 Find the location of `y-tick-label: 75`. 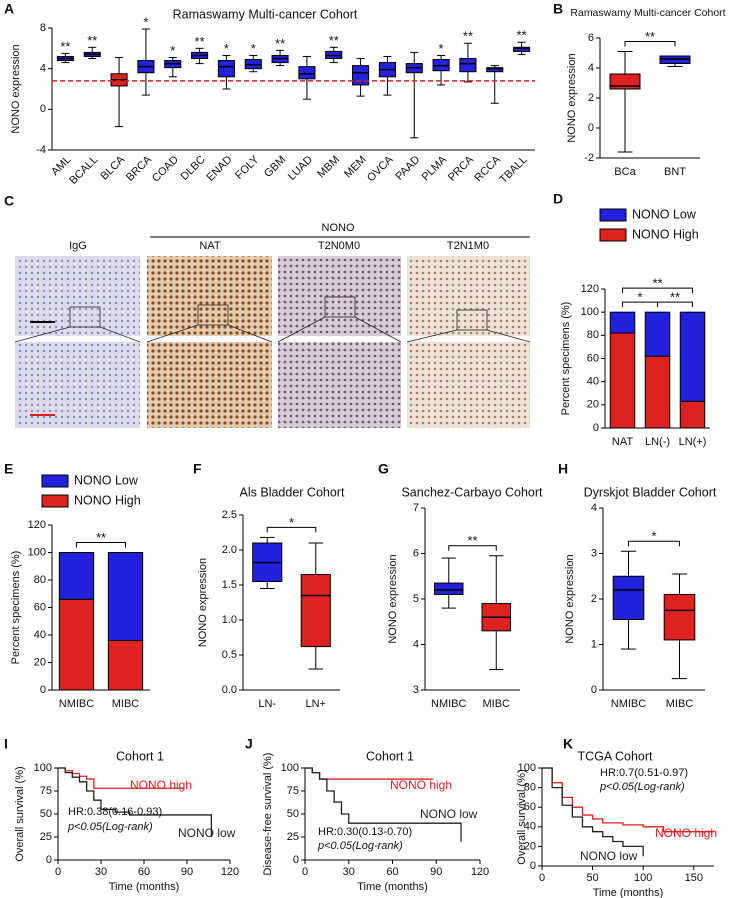

y-tick-label: 75 is located at coordinates (46, 791).